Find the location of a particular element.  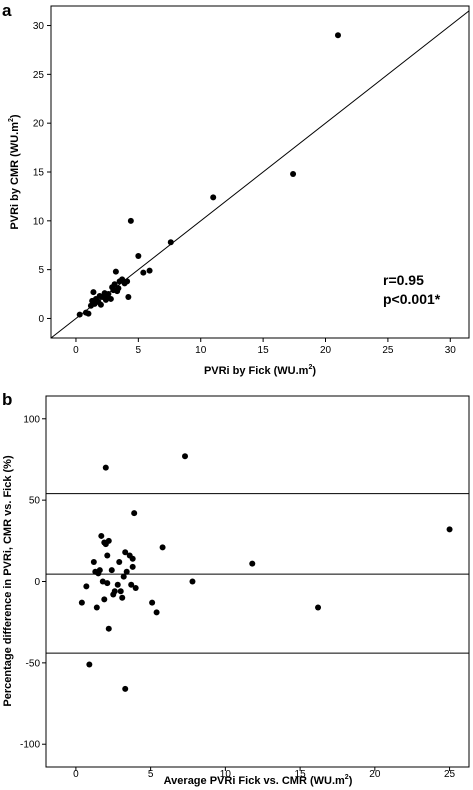

panel-b-label: b is located at coordinates (7, 399).